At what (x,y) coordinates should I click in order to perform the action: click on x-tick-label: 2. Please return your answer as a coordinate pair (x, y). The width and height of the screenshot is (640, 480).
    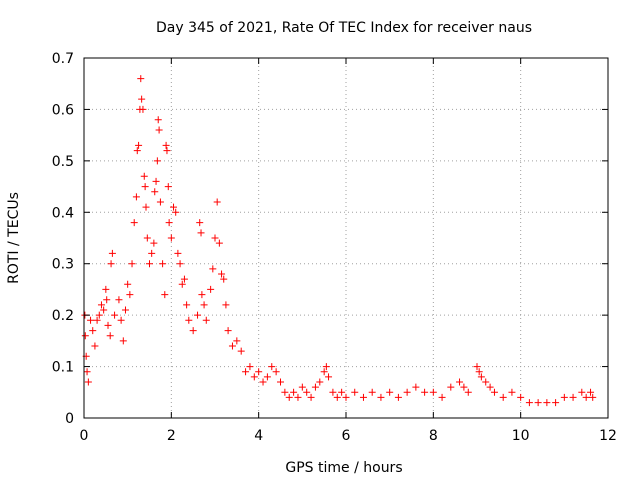
    Looking at the image, I should click on (171, 436).